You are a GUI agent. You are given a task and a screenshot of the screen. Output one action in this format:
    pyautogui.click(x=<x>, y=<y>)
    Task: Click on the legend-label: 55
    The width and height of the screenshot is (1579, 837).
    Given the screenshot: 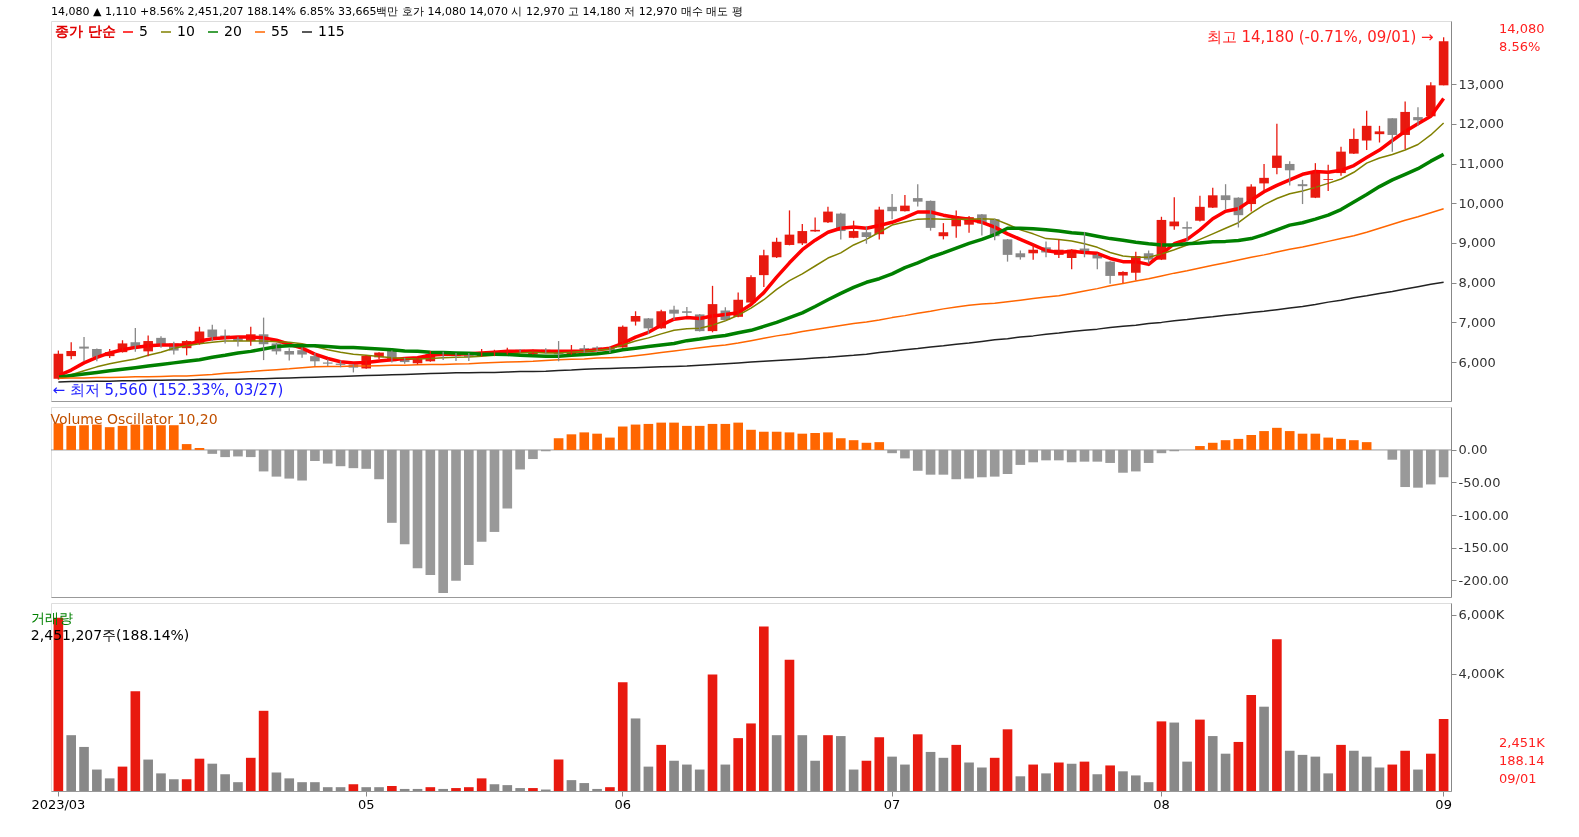 What is the action you would take?
    pyautogui.click(x=280, y=31)
    